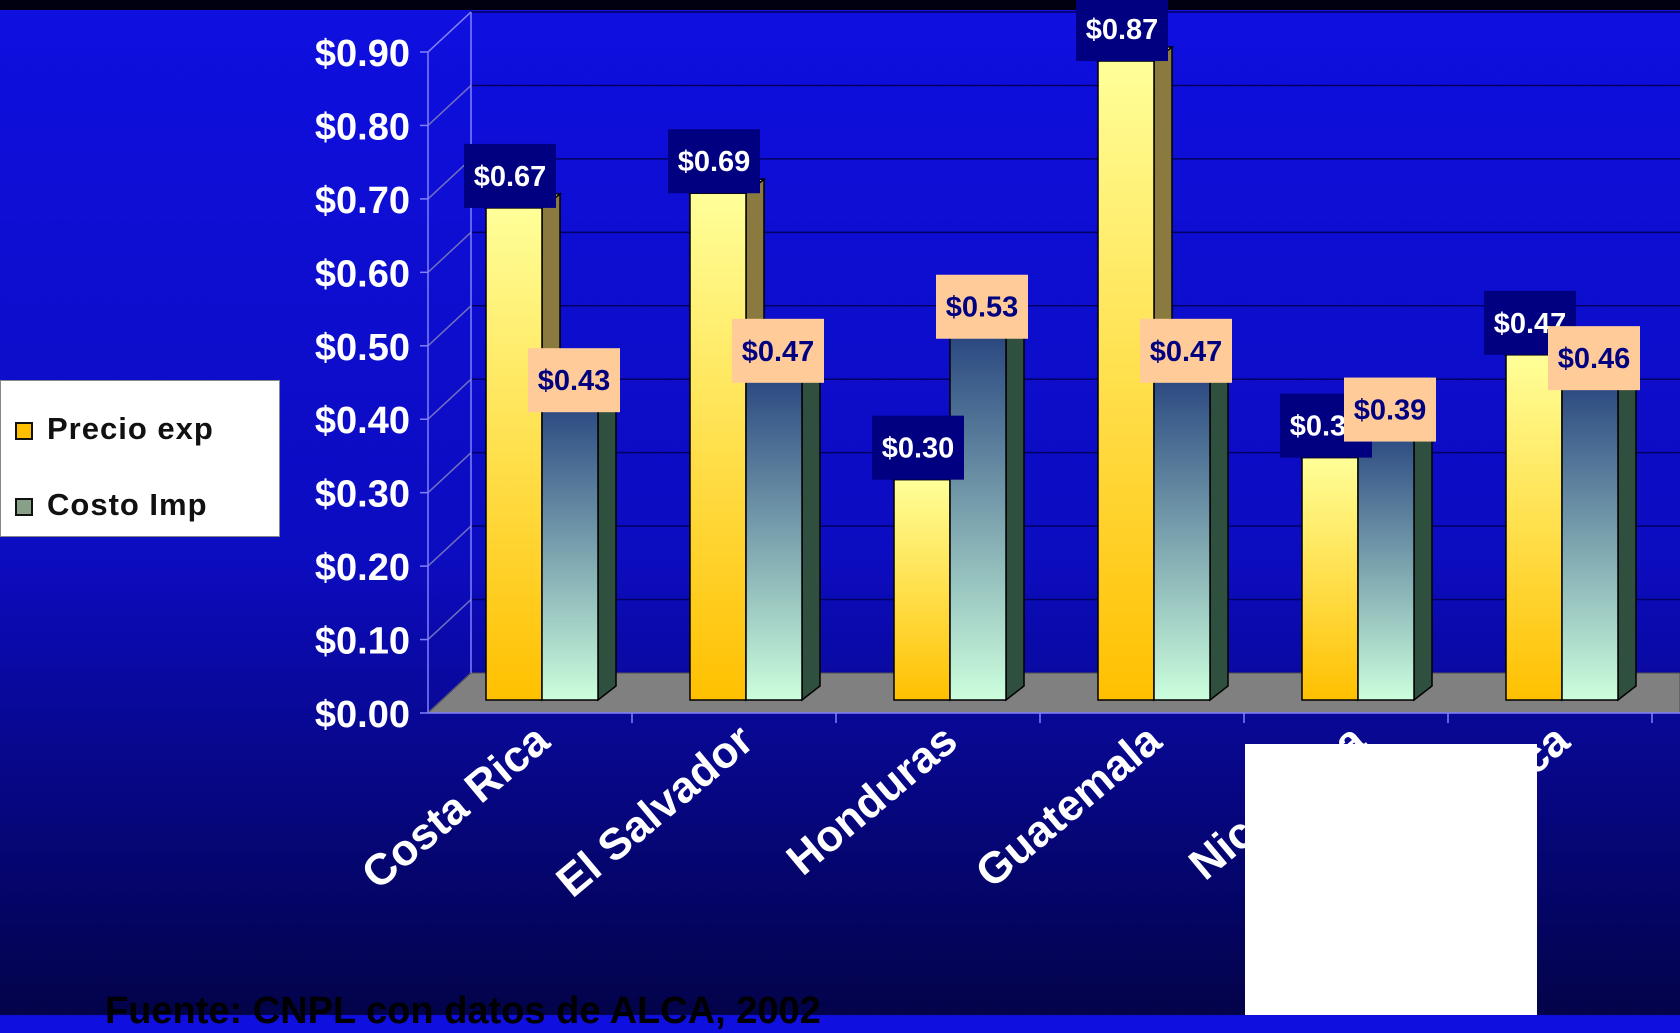  What do you see at coordinates (130, 428) in the screenshot?
I see `legend-label-precio: Precio exp` at bounding box center [130, 428].